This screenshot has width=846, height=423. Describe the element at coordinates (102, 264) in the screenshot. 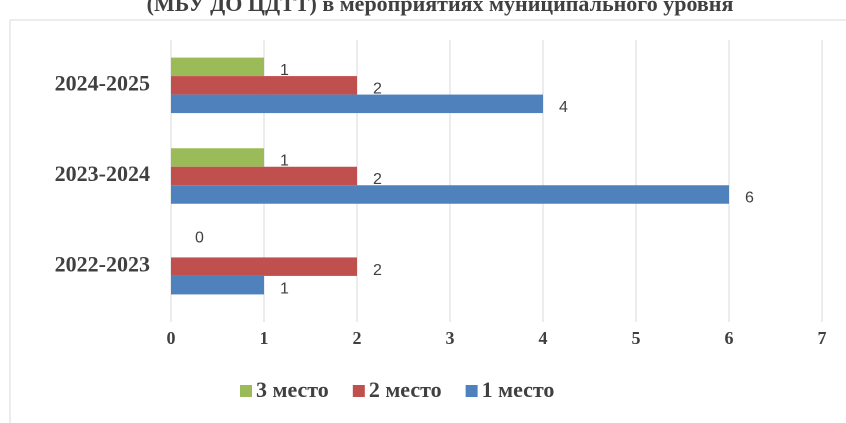

I see `y-tick-label: 2022-2023` at that location.